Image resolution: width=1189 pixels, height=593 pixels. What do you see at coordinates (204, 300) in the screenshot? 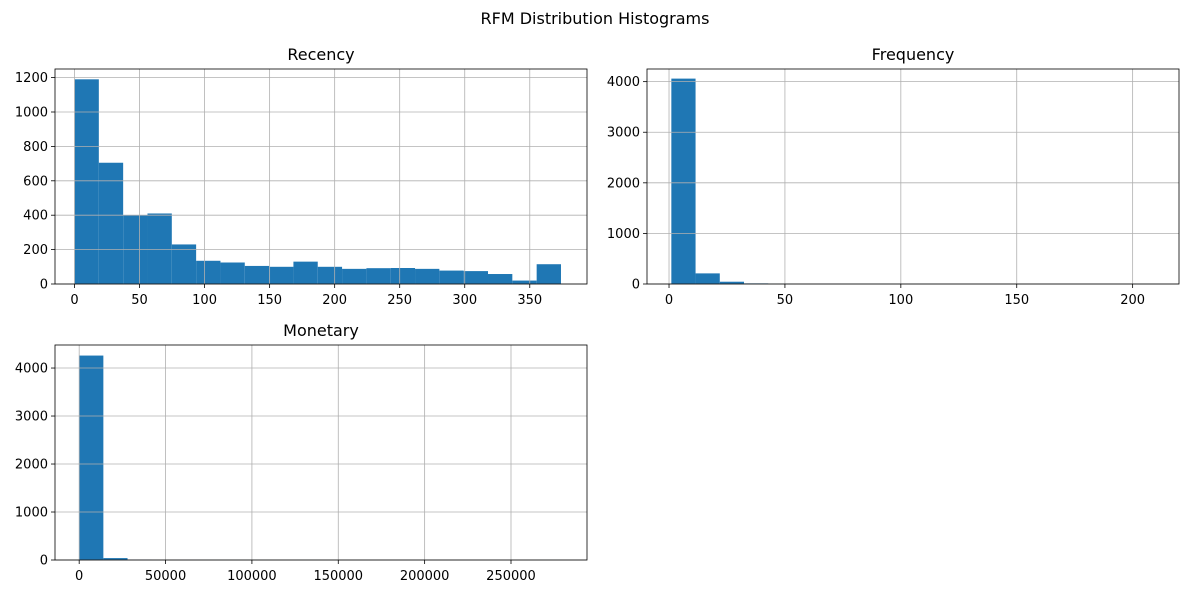
I see `recency-x-tick-label: 100` at bounding box center [204, 300].